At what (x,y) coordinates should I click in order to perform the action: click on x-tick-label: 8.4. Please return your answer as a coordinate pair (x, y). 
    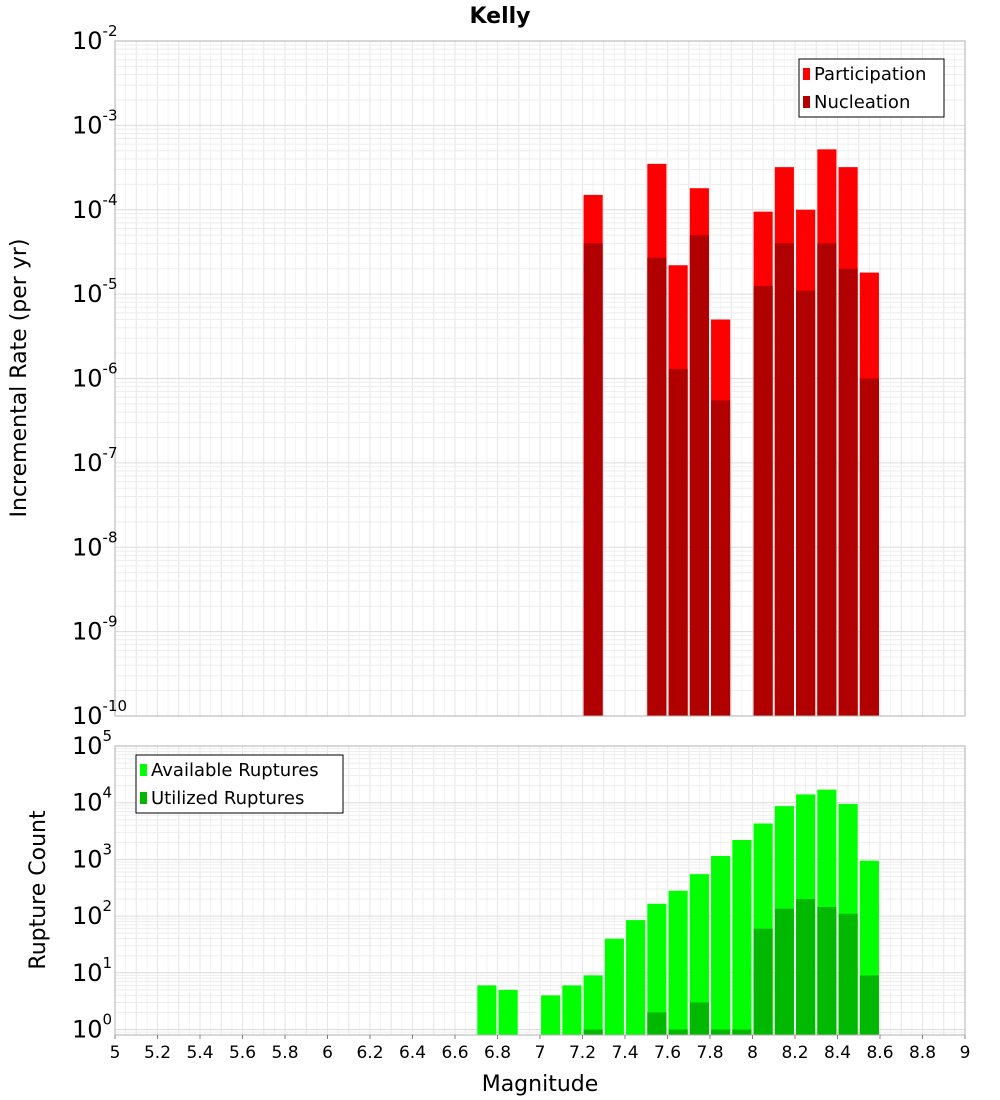
    Looking at the image, I should click on (837, 1053).